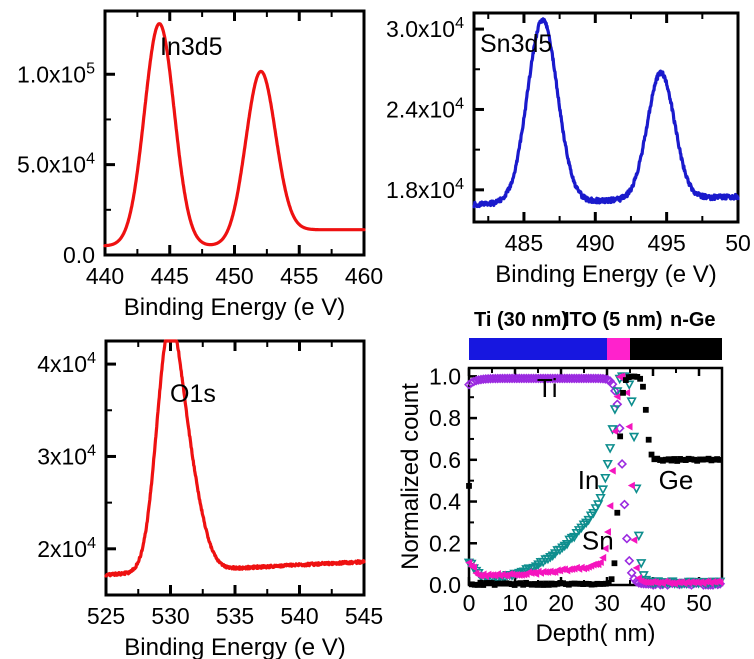 The width and height of the screenshot is (754, 659). What do you see at coordinates (547, 388) in the screenshot?
I see `annotation-ti: Ti` at bounding box center [547, 388].